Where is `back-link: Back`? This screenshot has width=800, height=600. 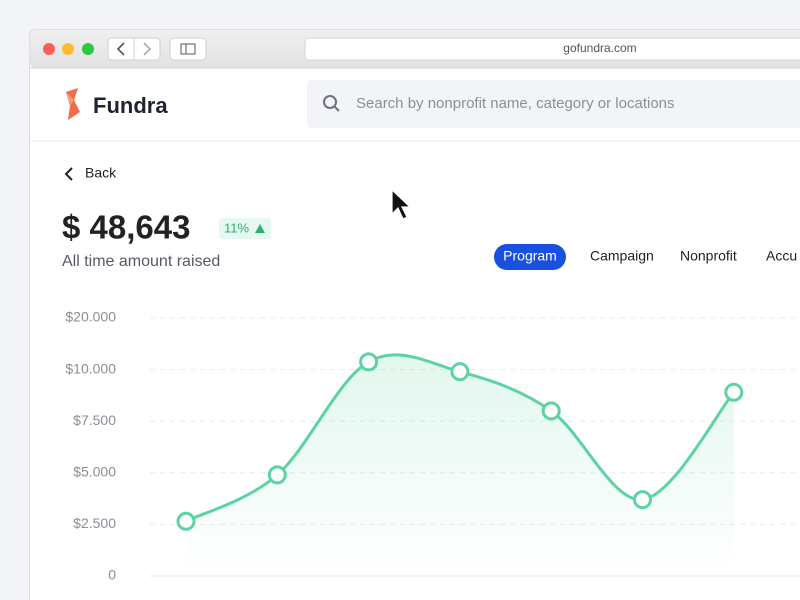 back-link: Back is located at coordinates (101, 173).